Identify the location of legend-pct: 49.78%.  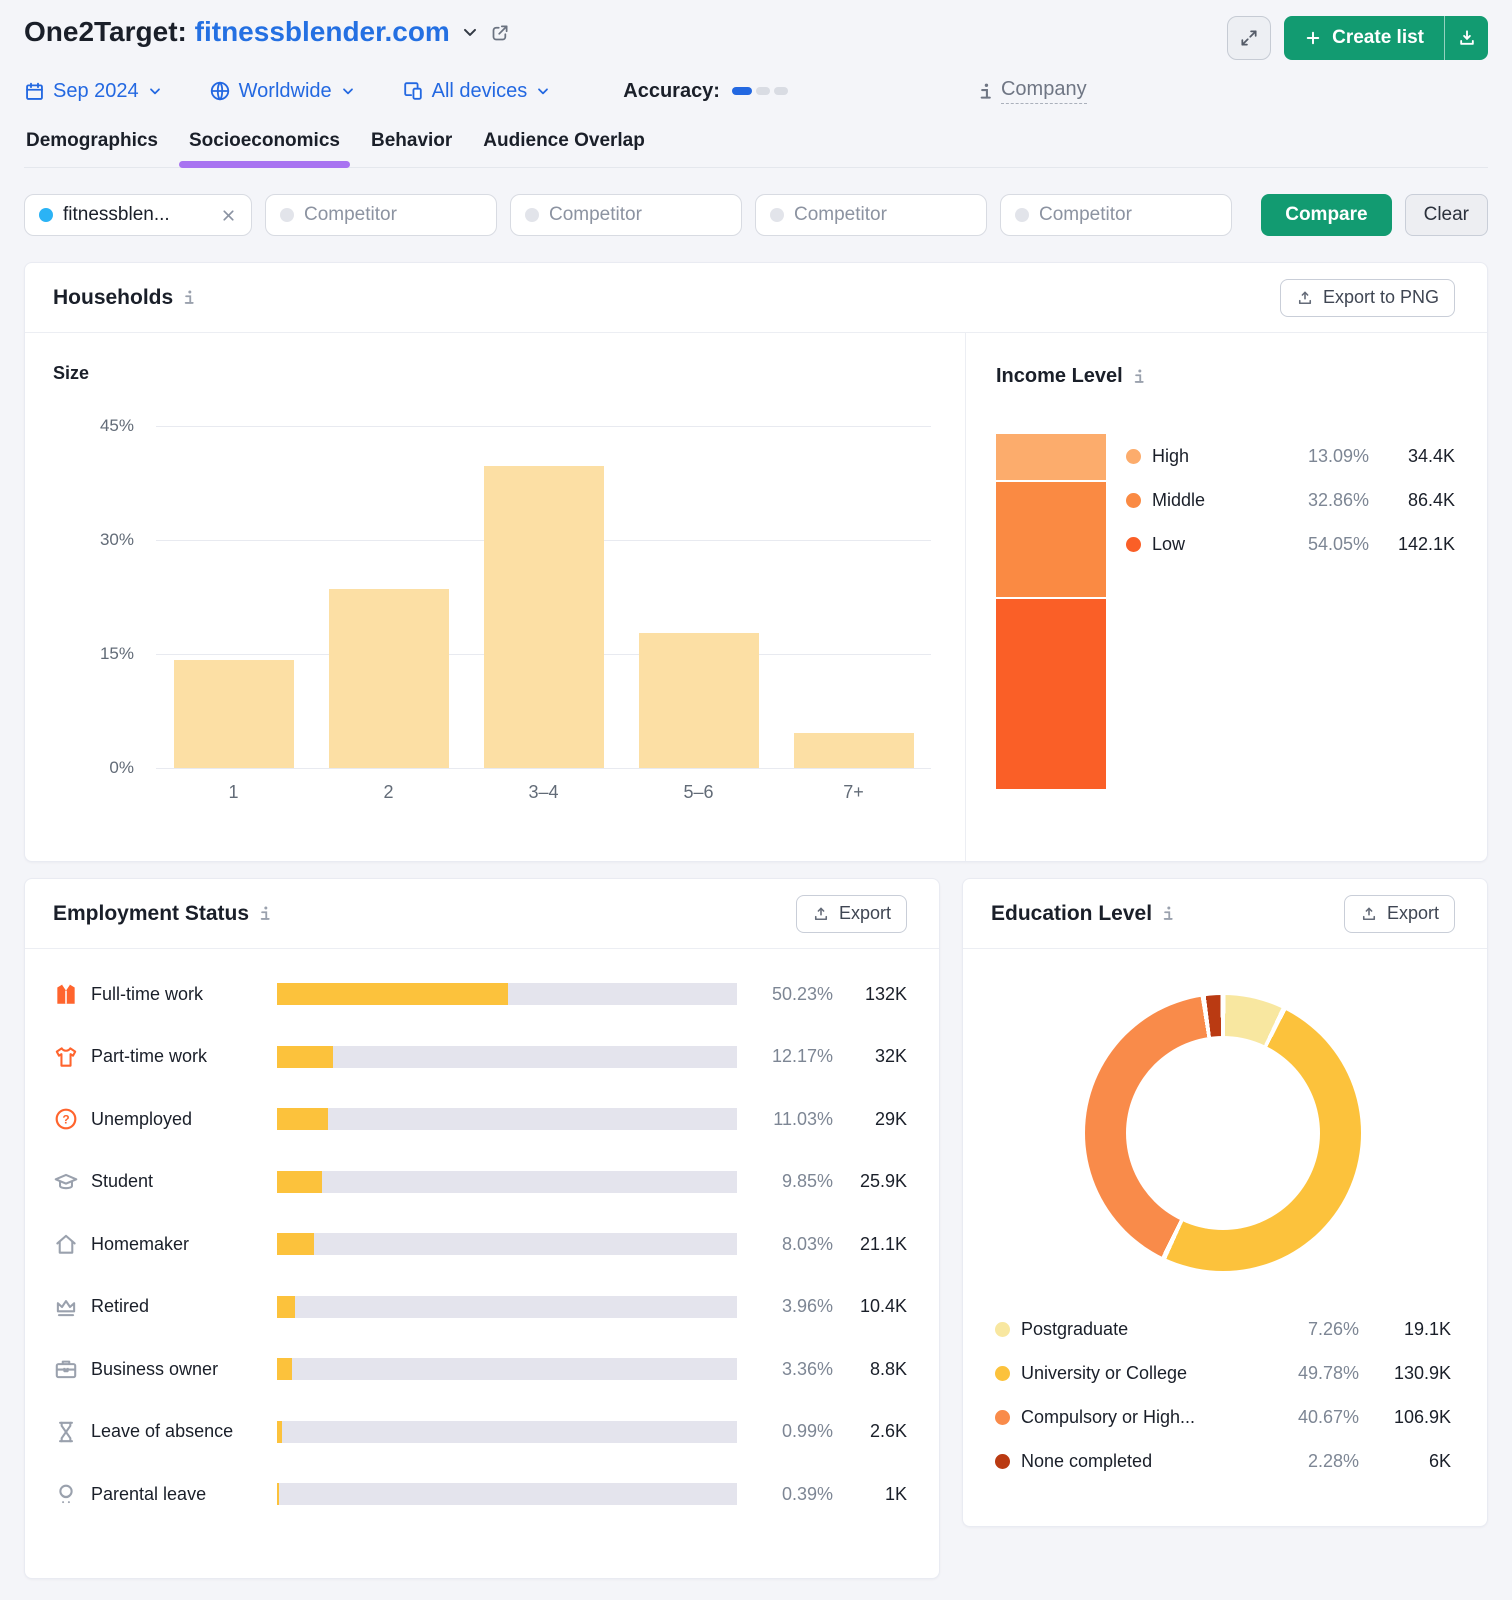
(1328, 1372).